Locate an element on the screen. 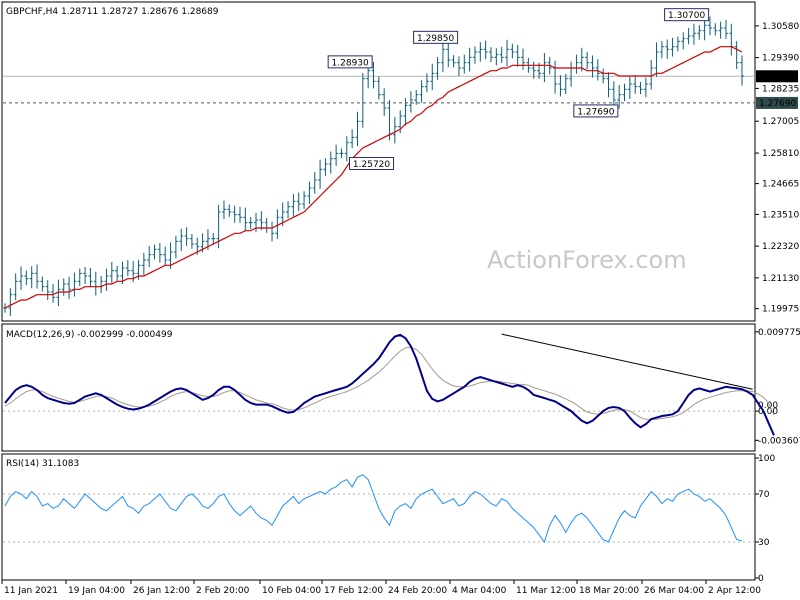 The image size is (800, 600). price-tick-label: 1.24665 is located at coordinates (780, 185).